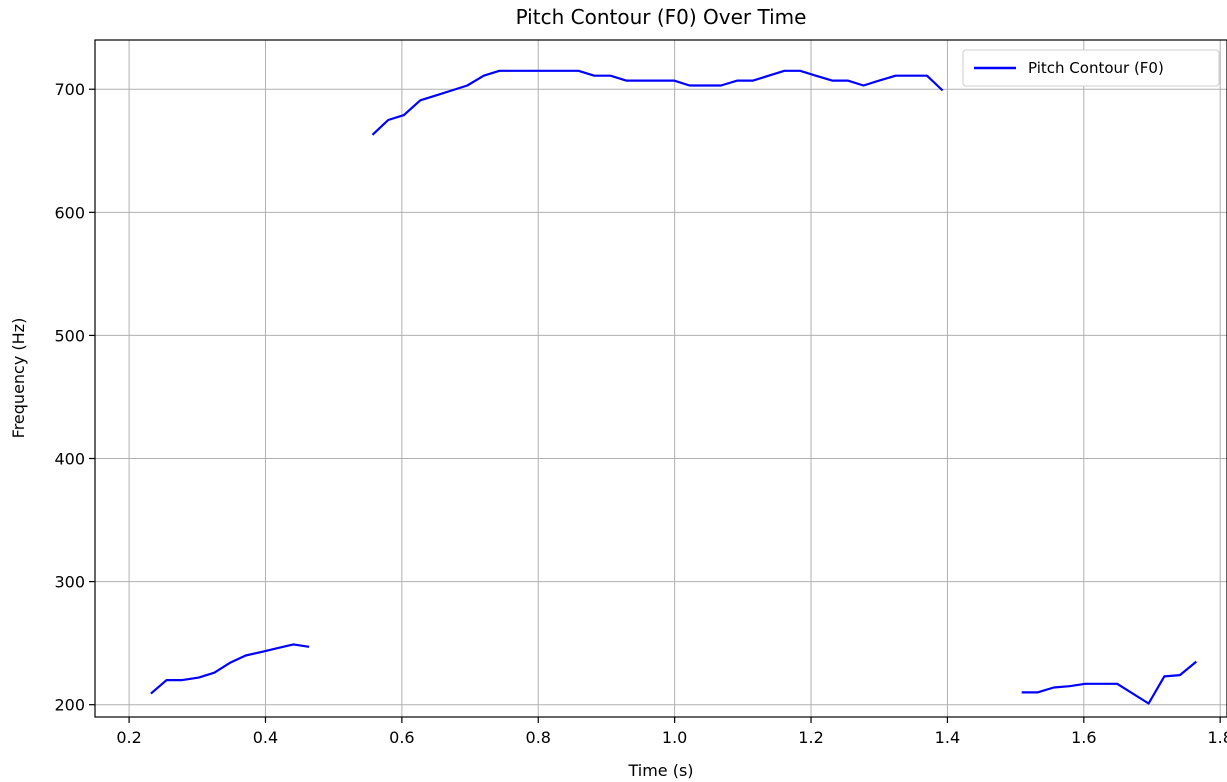  I want to click on y-tick-label: 200, so click(69, 705).